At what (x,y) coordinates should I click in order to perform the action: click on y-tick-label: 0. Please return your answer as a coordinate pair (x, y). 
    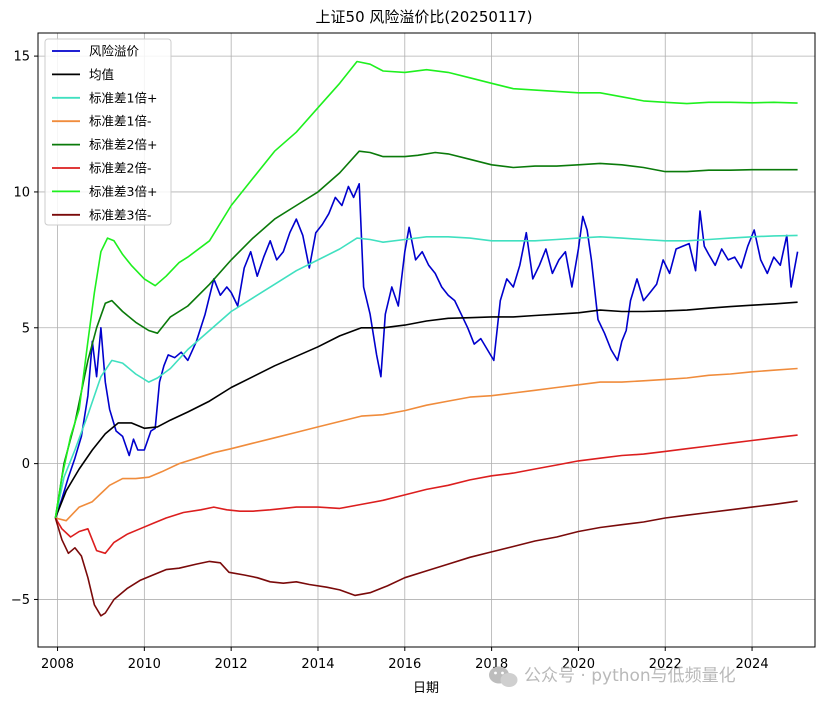
    Looking at the image, I should click on (26, 464).